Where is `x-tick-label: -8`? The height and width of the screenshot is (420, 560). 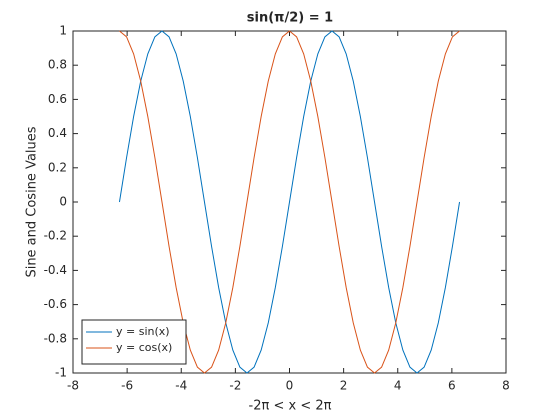 x-tick-label: -8 is located at coordinates (73, 386).